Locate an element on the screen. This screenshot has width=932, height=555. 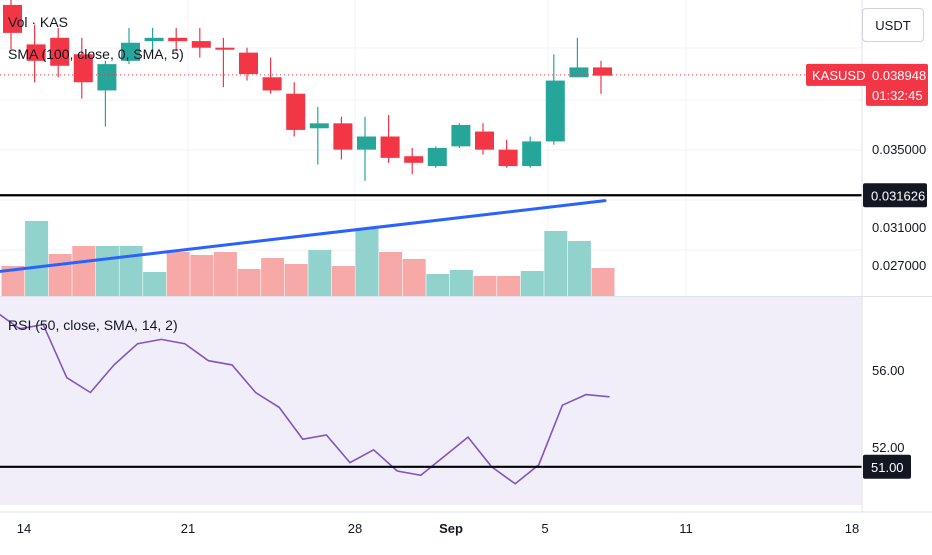
volume-bars is located at coordinates (308, 258).